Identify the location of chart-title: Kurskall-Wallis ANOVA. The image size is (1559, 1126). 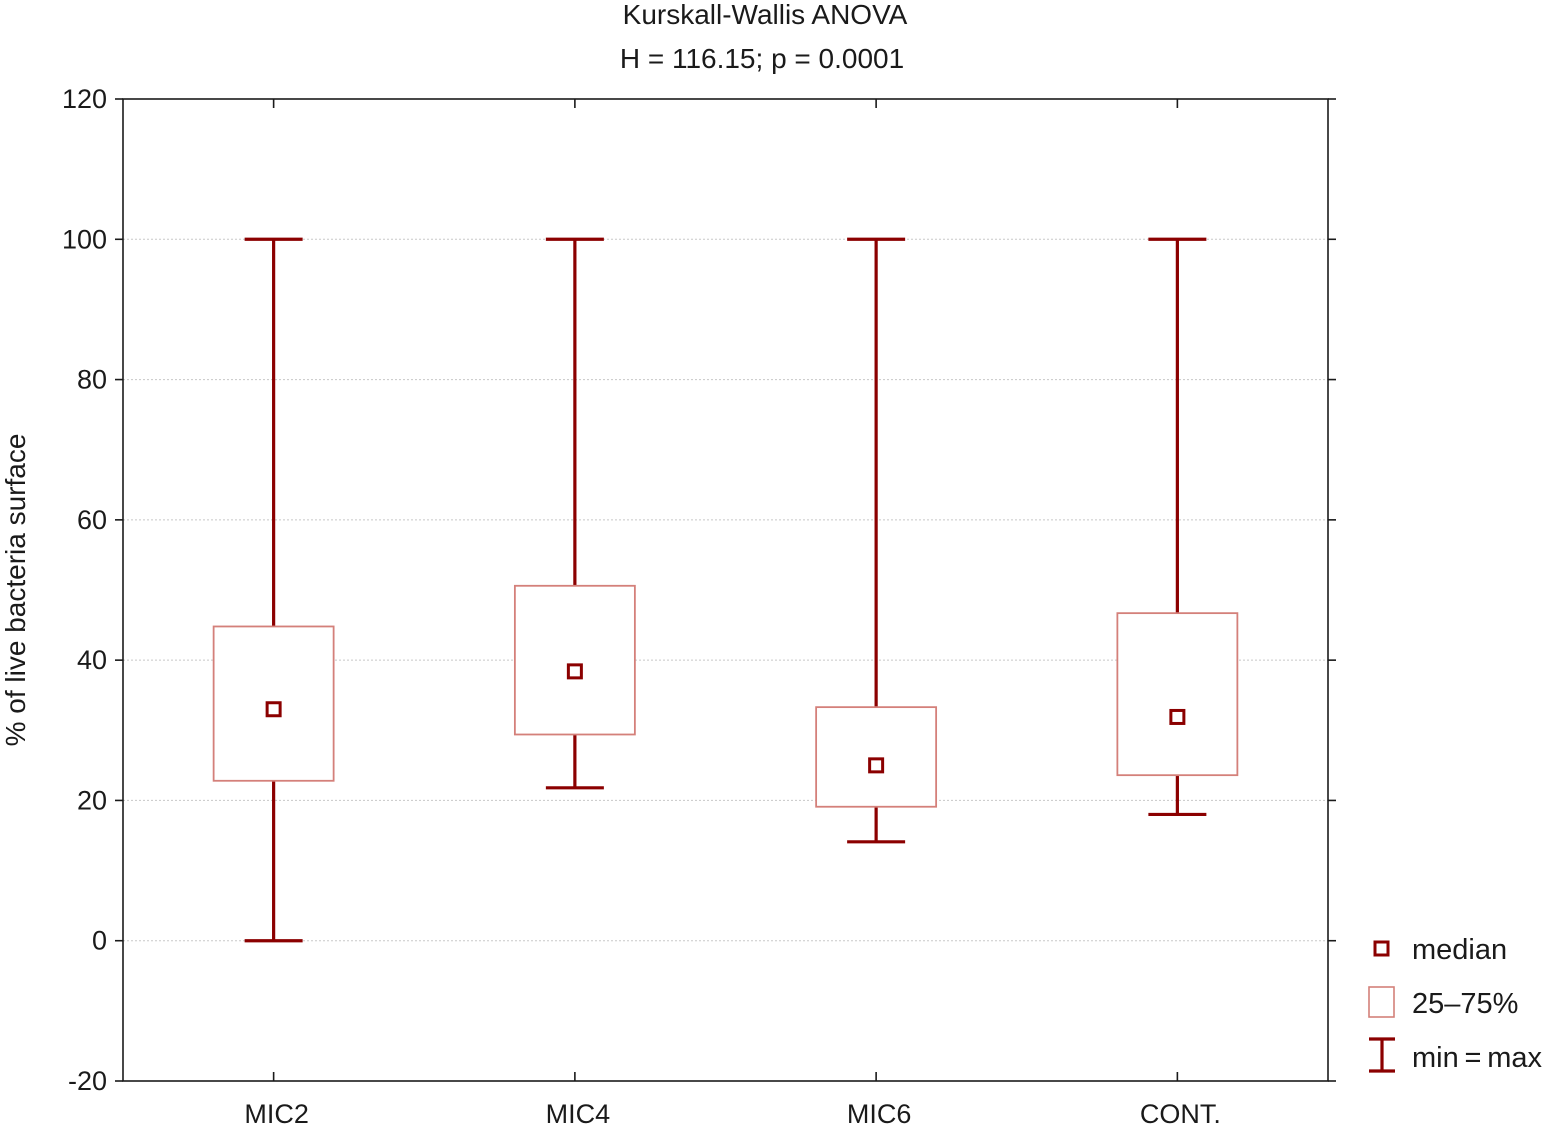
(765, 15).